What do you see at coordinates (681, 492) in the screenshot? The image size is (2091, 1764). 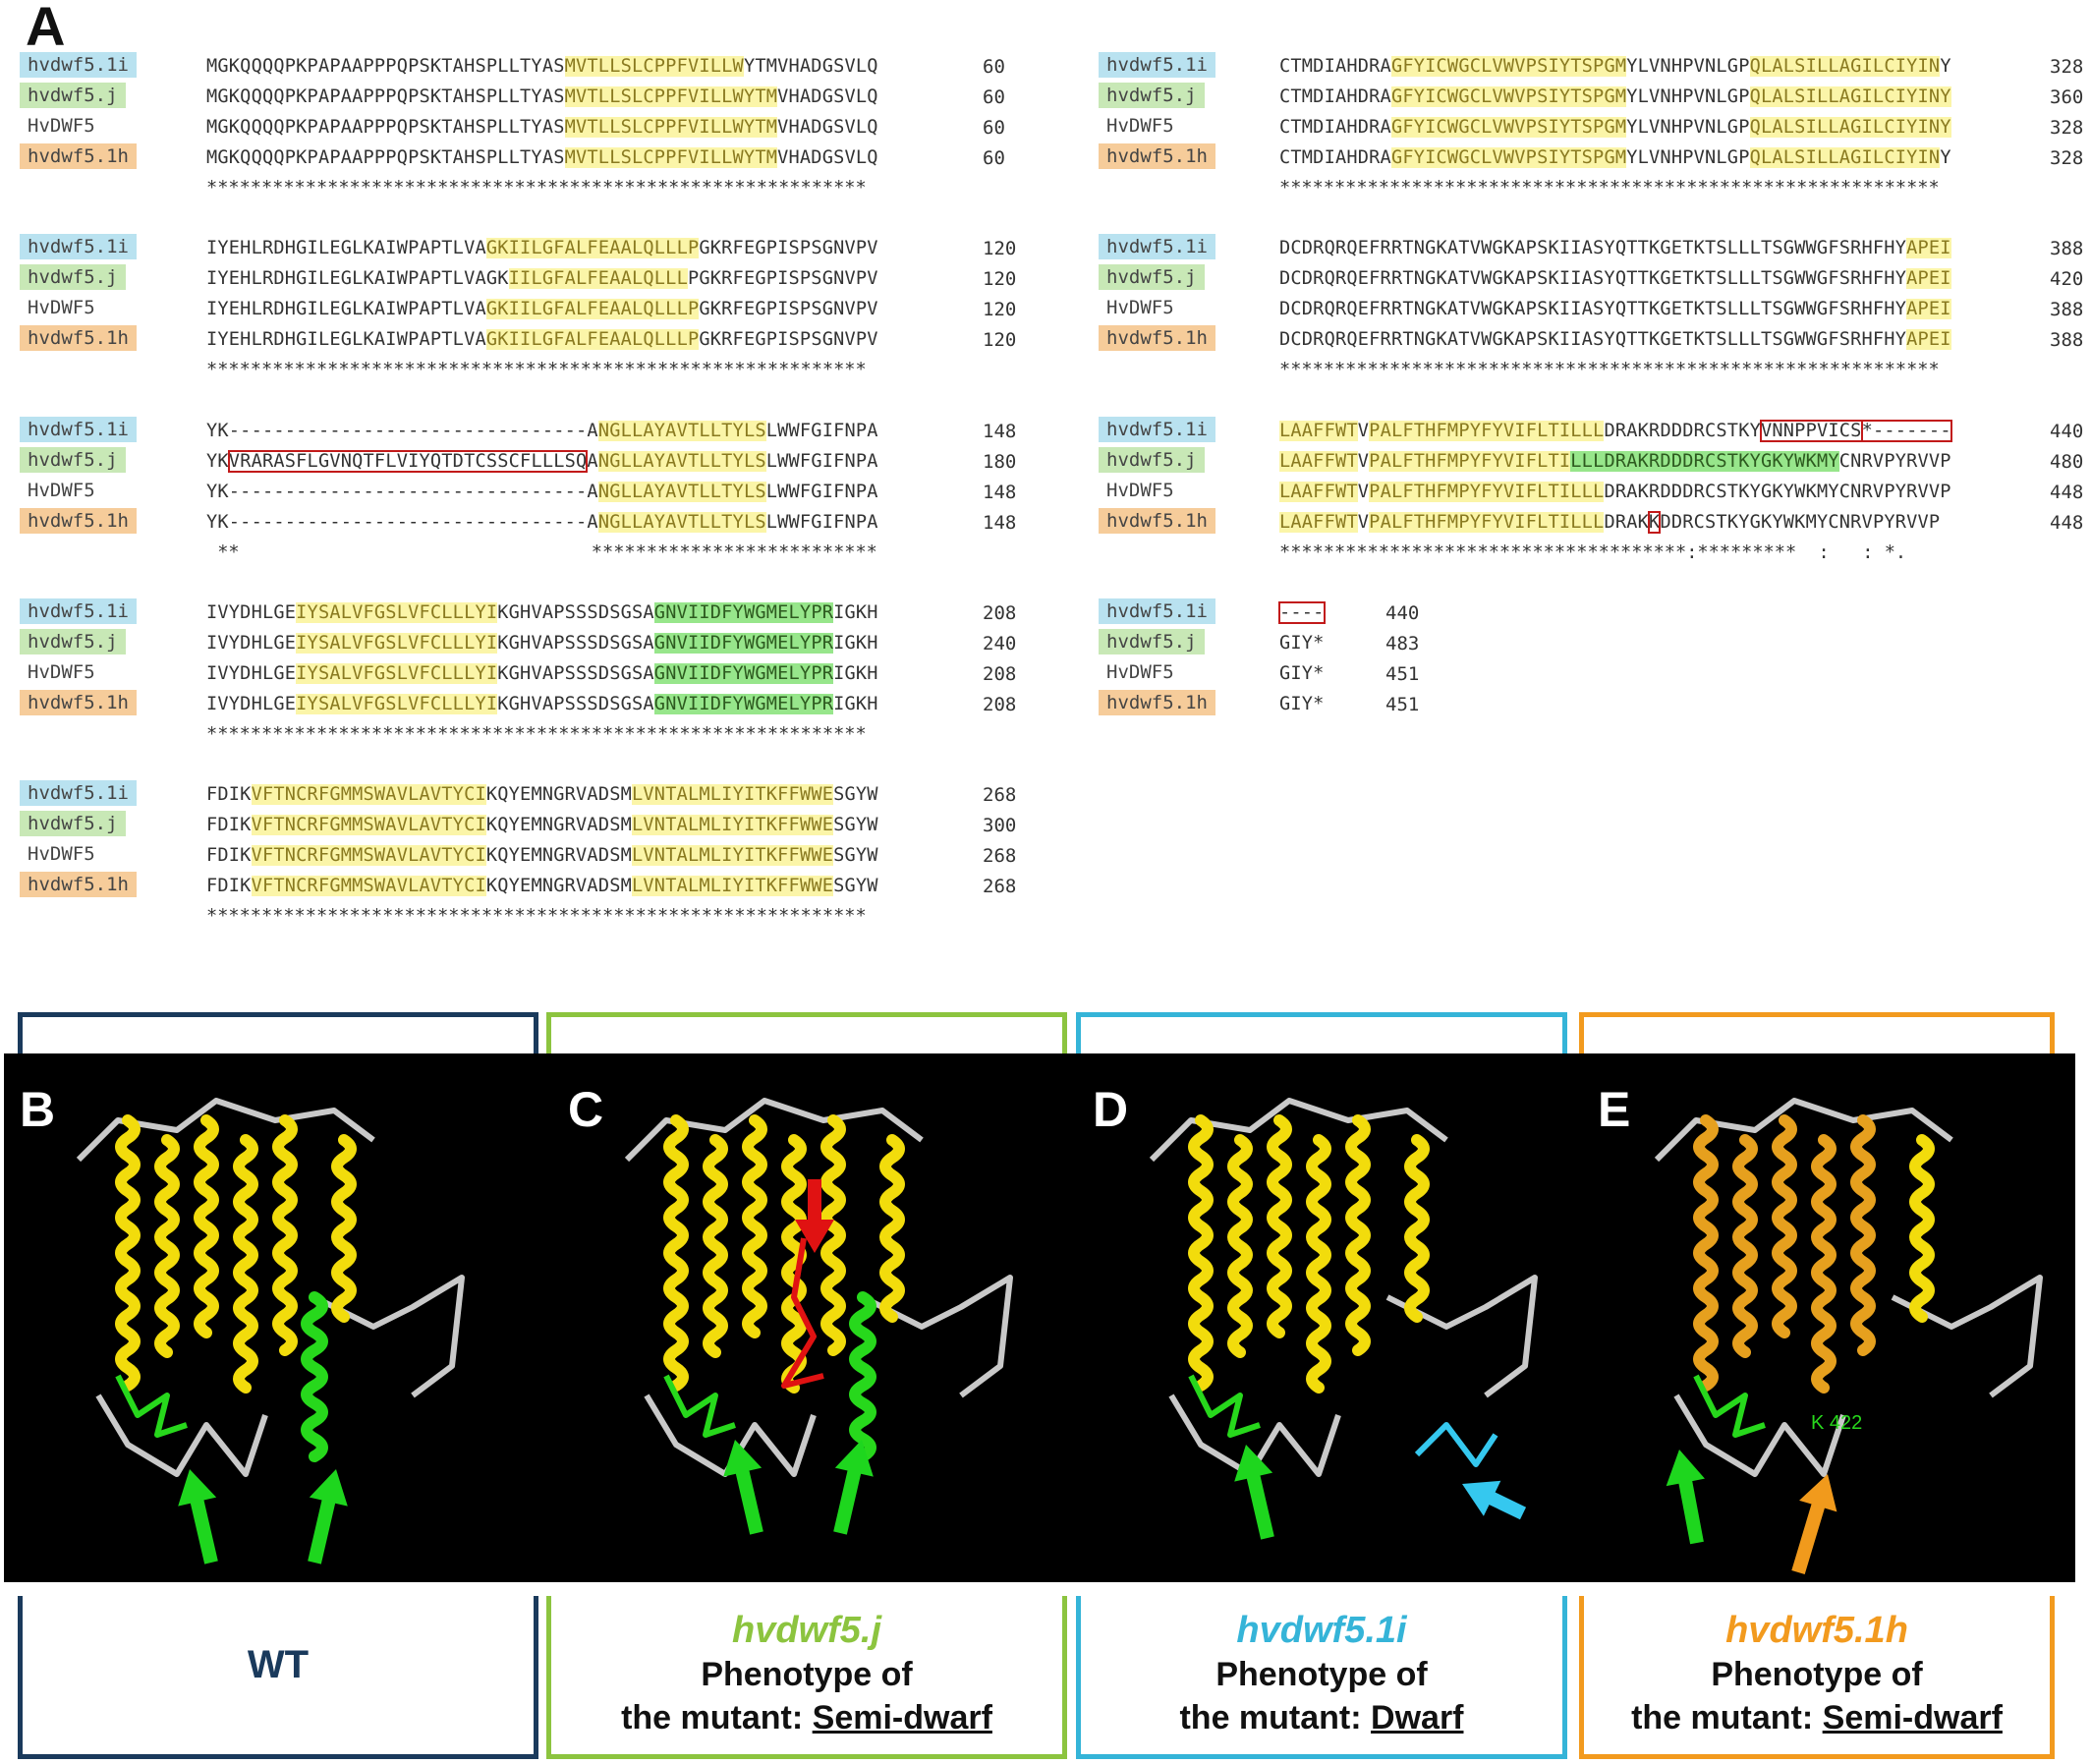 I see `sequence-segment: NGLLAYAVTLLTYLS` at bounding box center [681, 492].